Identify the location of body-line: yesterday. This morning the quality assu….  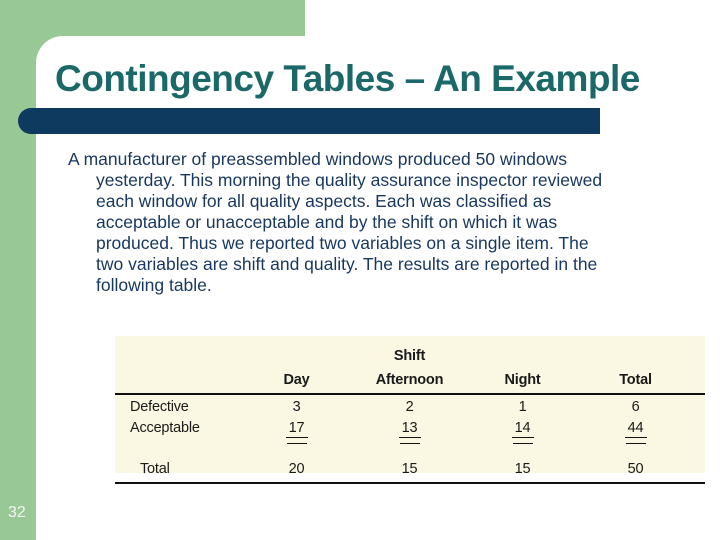
(349, 180).